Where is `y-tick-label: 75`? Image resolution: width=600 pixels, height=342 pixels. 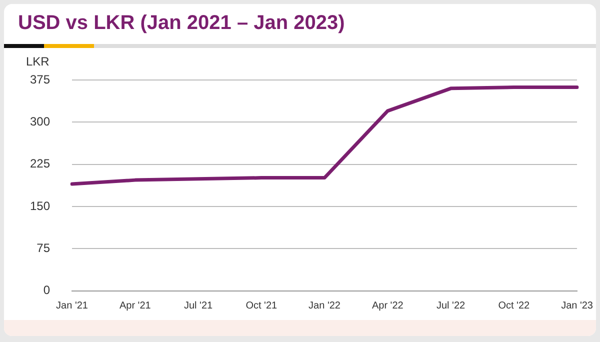
y-tick-label: 75 is located at coordinates (43, 247).